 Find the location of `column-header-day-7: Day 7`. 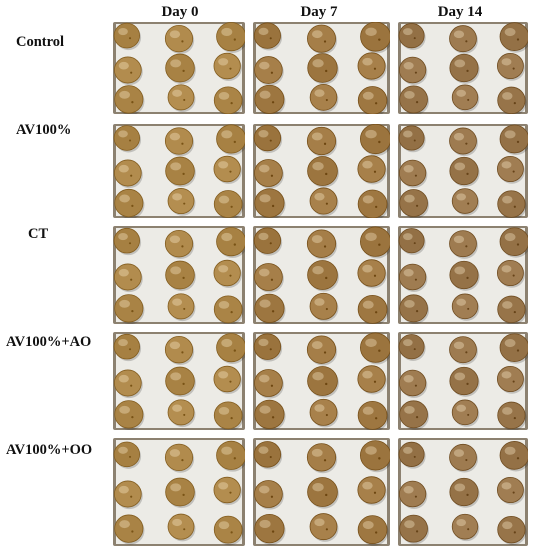

column-header-day-7: Day 7 is located at coordinates (319, 12).